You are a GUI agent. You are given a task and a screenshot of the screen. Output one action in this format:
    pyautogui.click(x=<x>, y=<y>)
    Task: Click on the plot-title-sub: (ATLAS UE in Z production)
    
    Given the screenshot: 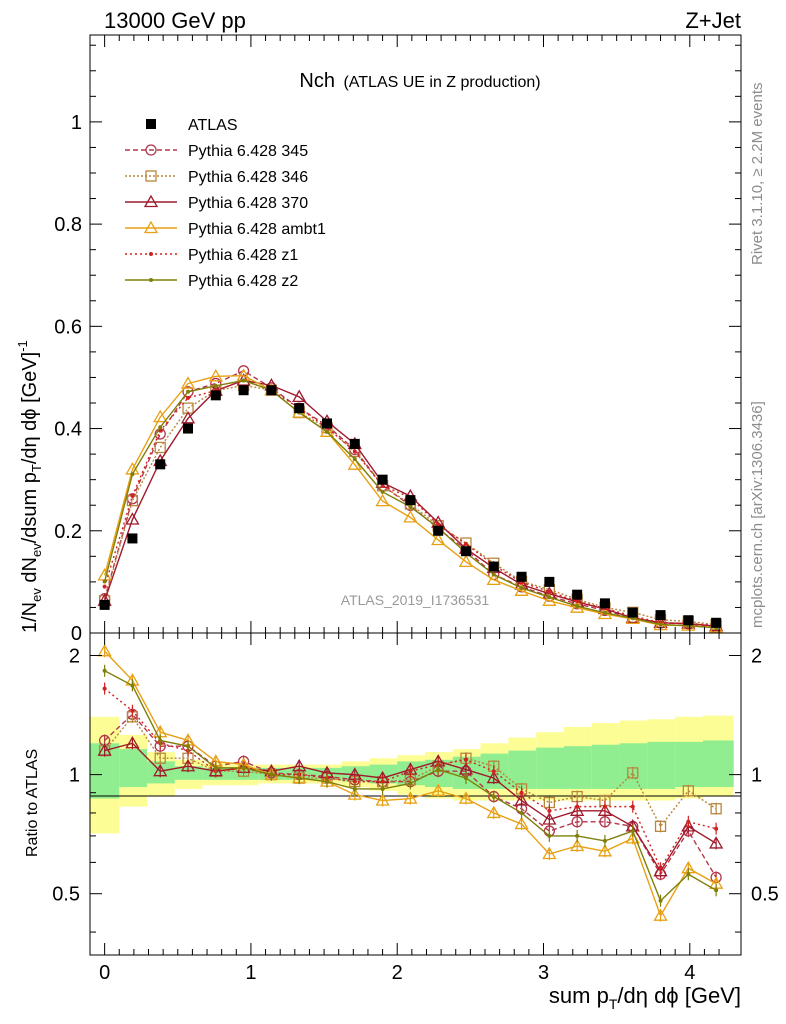 What is the action you would take?
    pyautogui.click(x=441, y=82)
    